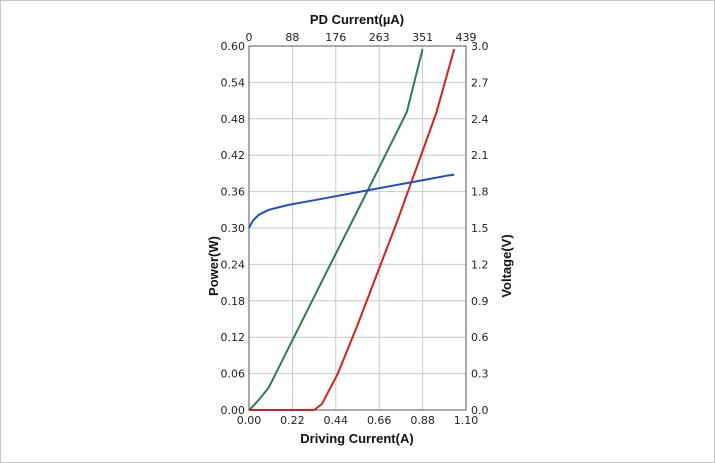 Image resolution: width=715 pixels, height=463 pixels. I want to click on right-tick-label: 1.5, so click(480, 228).